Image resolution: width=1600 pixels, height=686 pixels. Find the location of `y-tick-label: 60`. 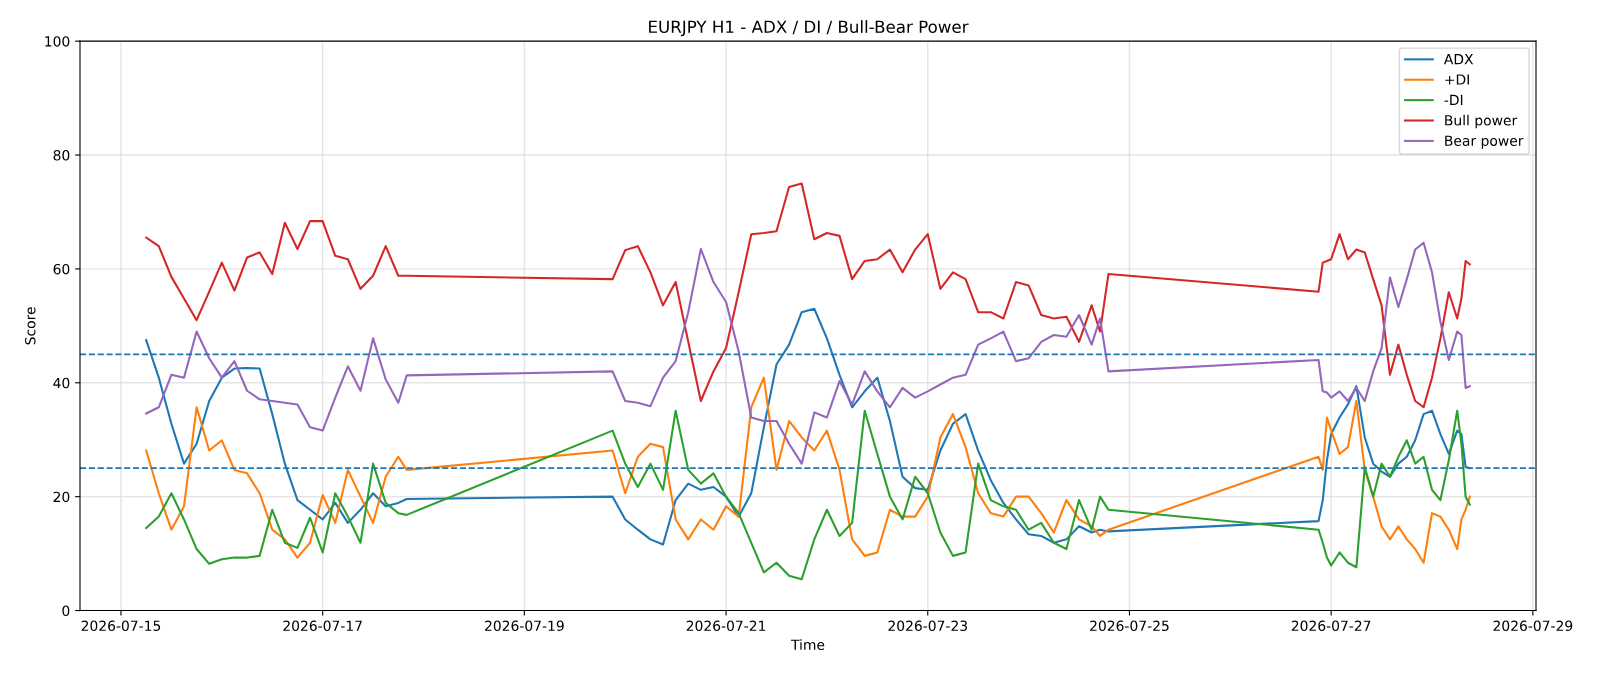

y-tick-label: 60 is located at coordinates (61, 269).